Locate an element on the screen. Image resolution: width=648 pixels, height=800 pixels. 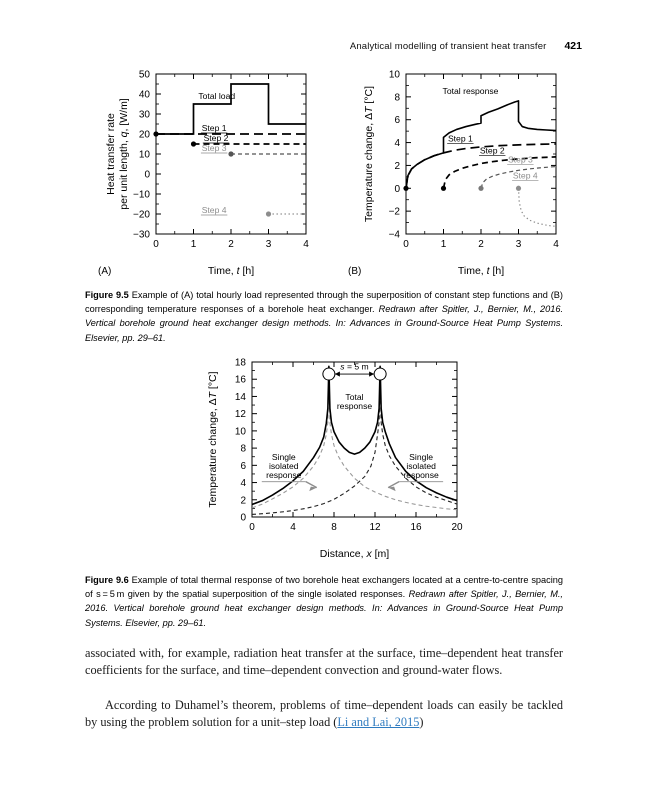
marker-origin is located at coordinates (406, 188).